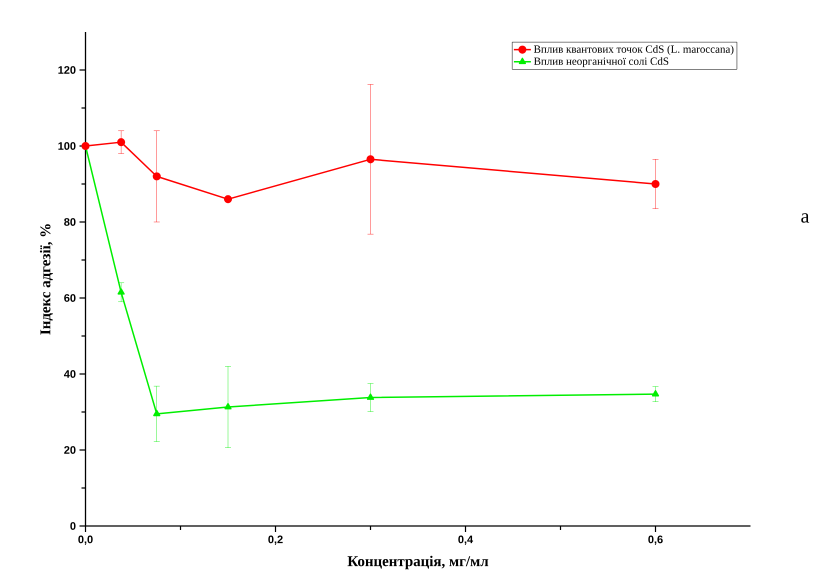 This screenshot has height=583, width=815. Describe the element at coordinates (466, 540) in the screenshot. I see `x-tick-label: 0,4` at that location.